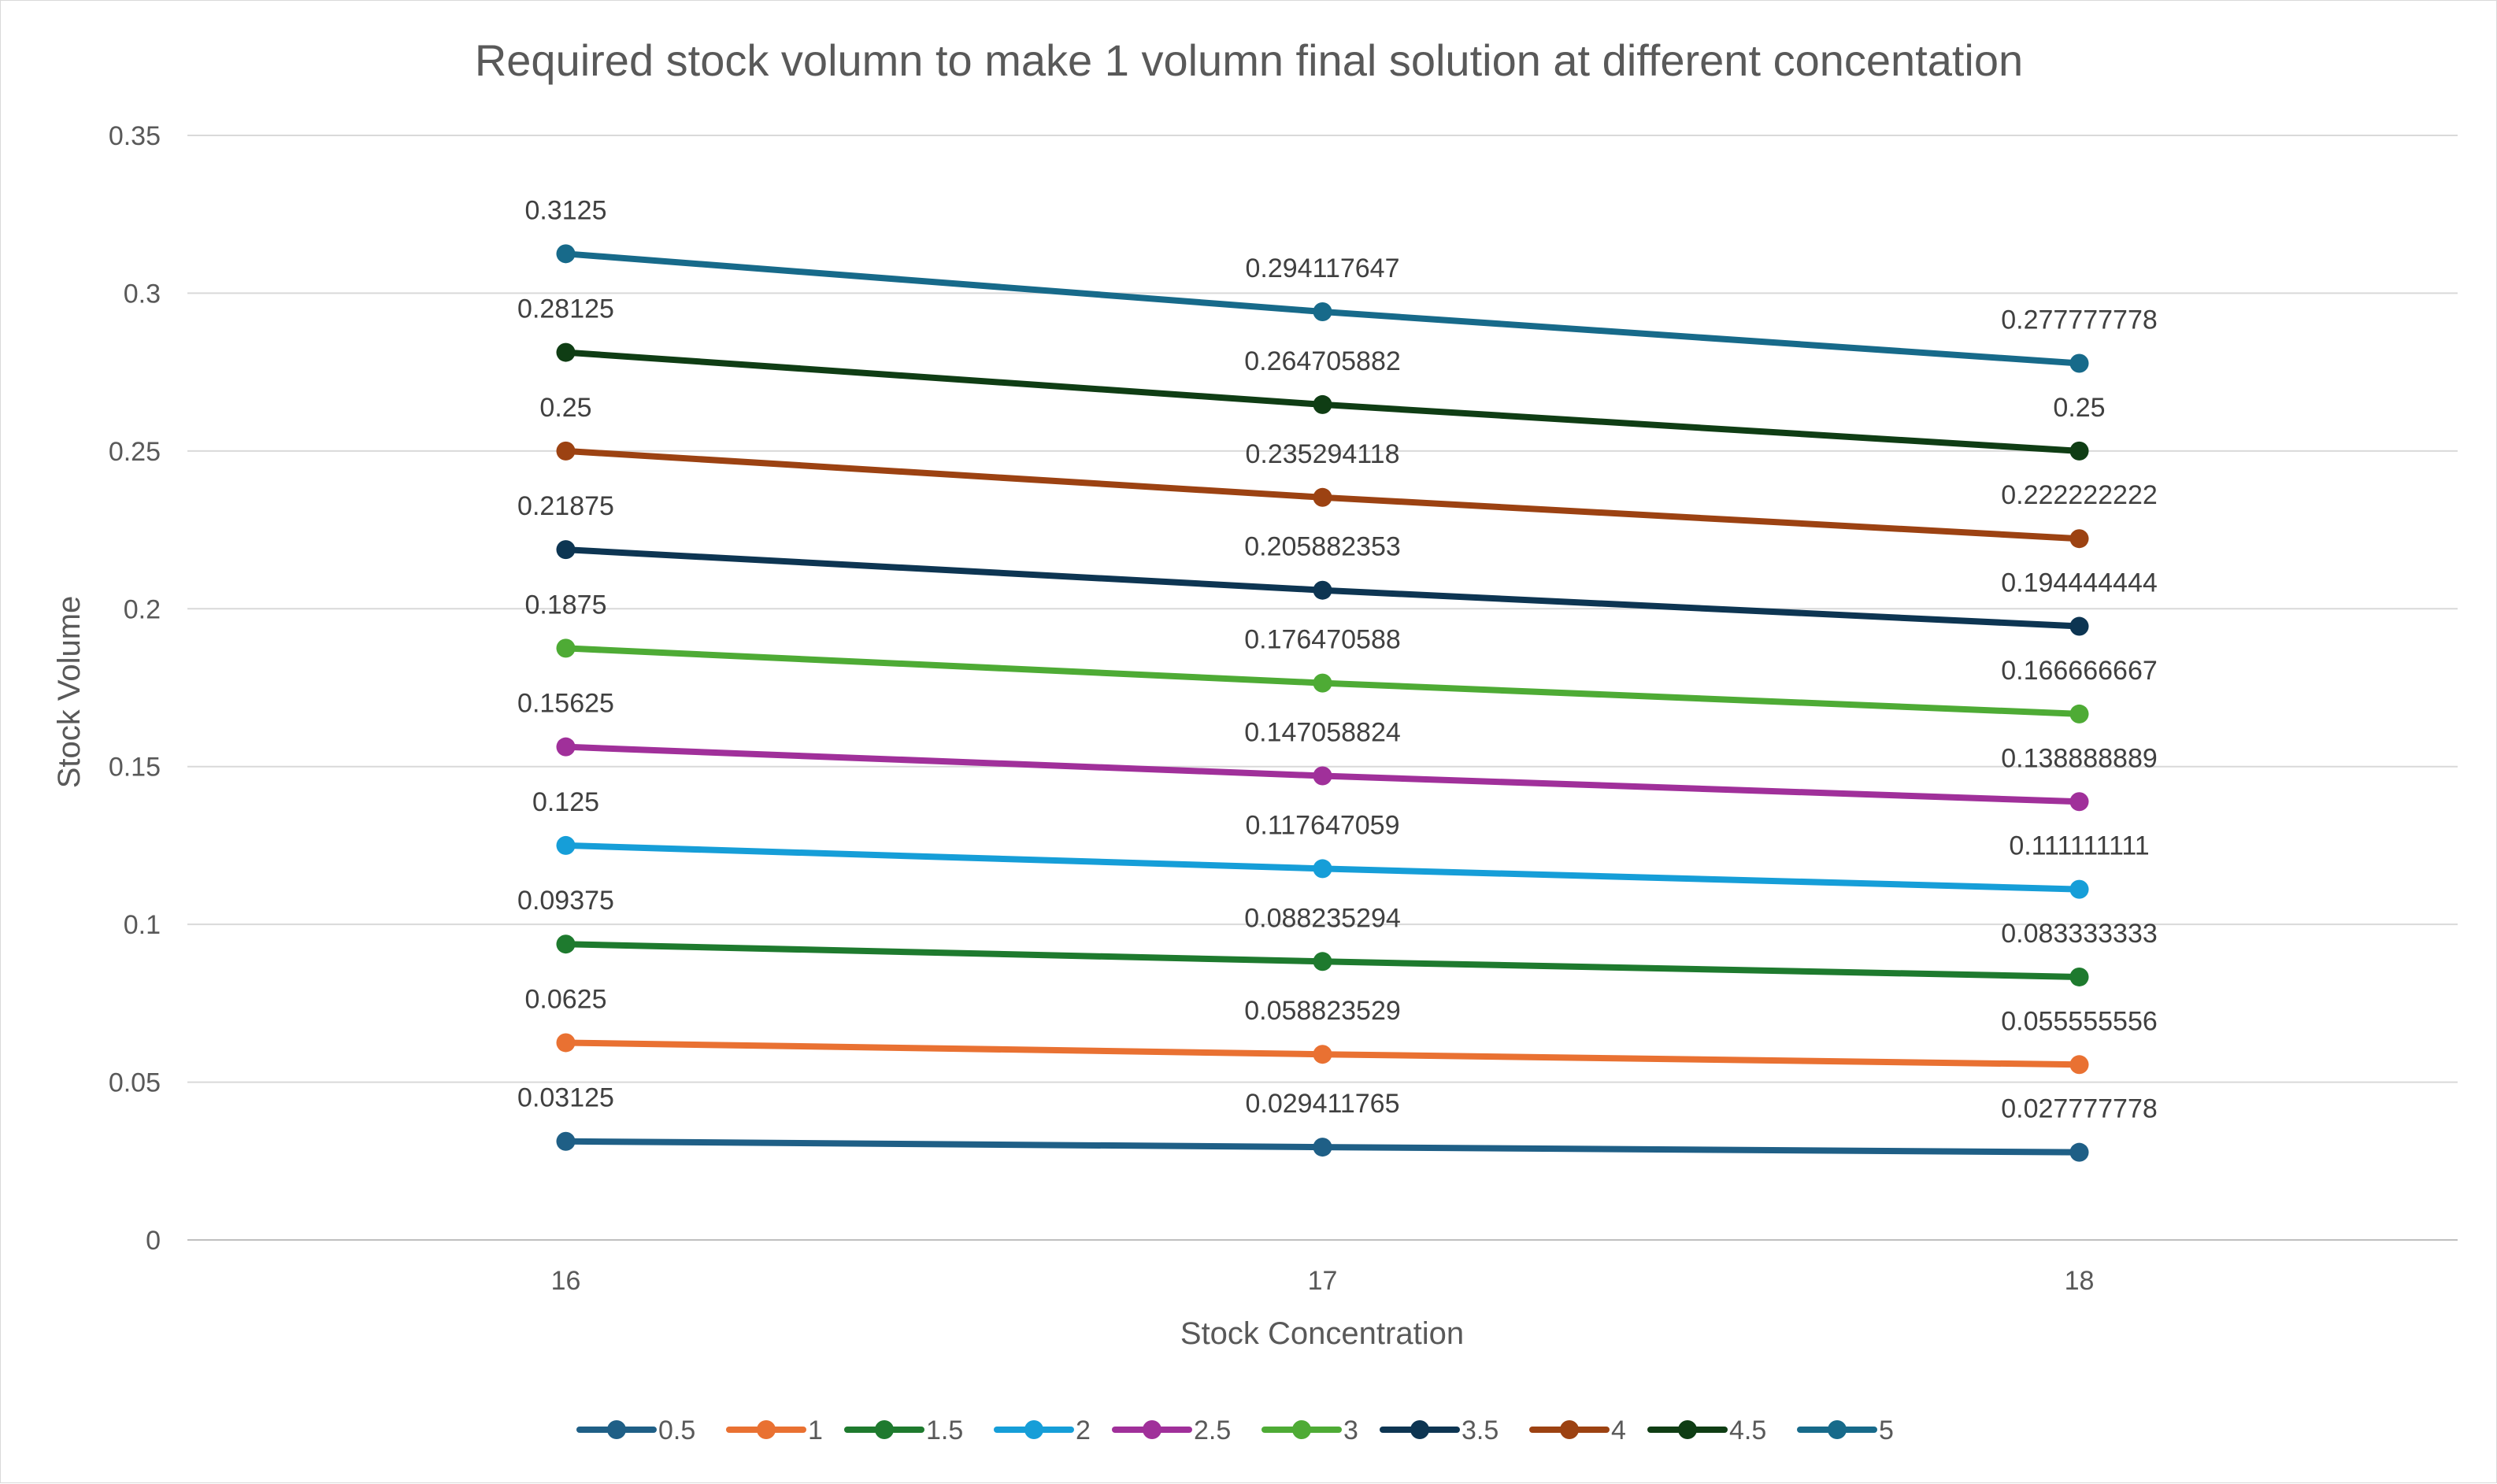 The width and height of the screenshot is (2497, 1484). I want to click on x-tick-label: 16, so click(566, 1281).